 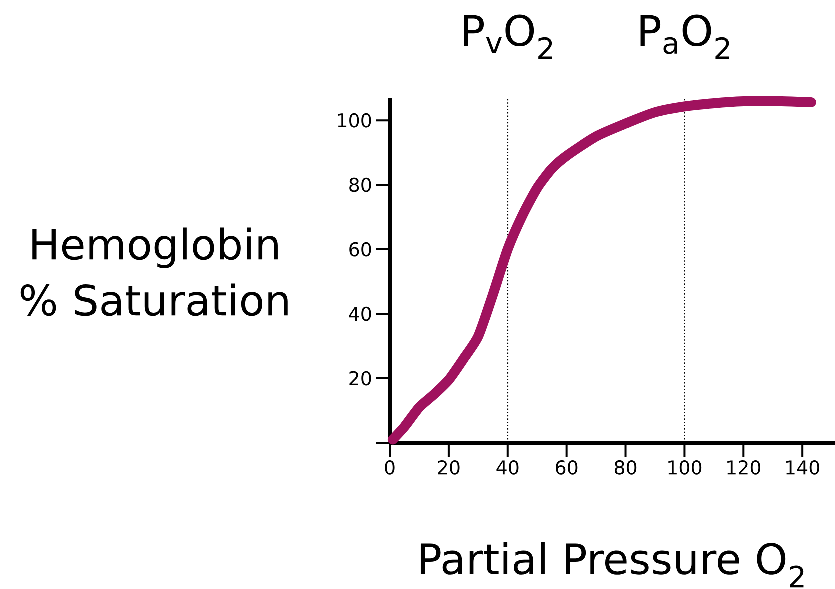 I want to click on x-tick-label: 40, so click(x=507, y=467).